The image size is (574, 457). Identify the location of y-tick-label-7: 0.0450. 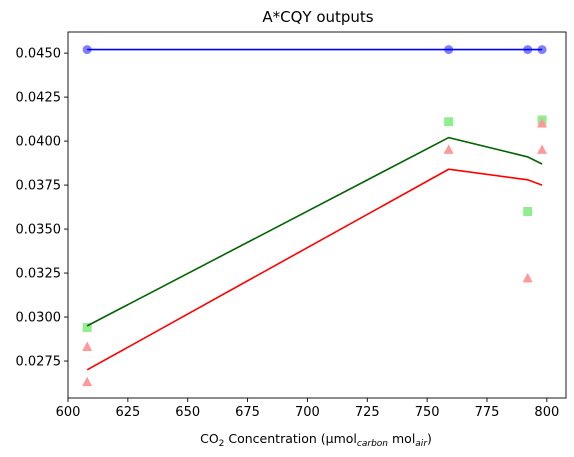
(39, 54).